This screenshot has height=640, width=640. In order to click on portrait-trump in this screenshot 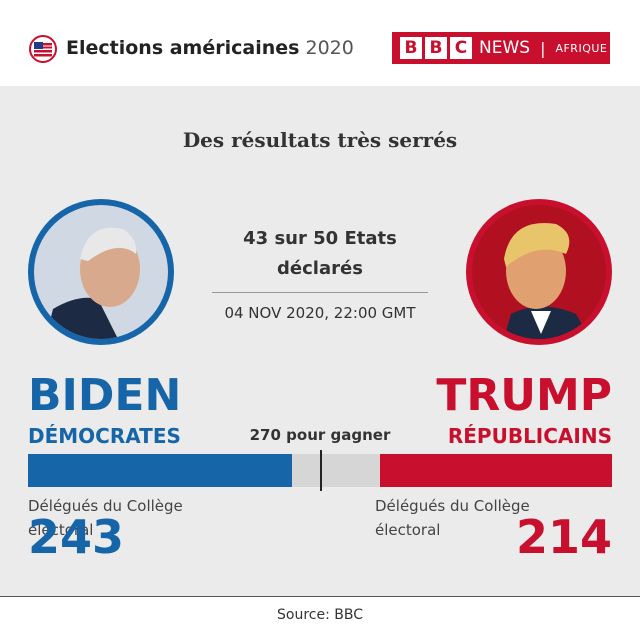, I will do `click(539, 272)`.